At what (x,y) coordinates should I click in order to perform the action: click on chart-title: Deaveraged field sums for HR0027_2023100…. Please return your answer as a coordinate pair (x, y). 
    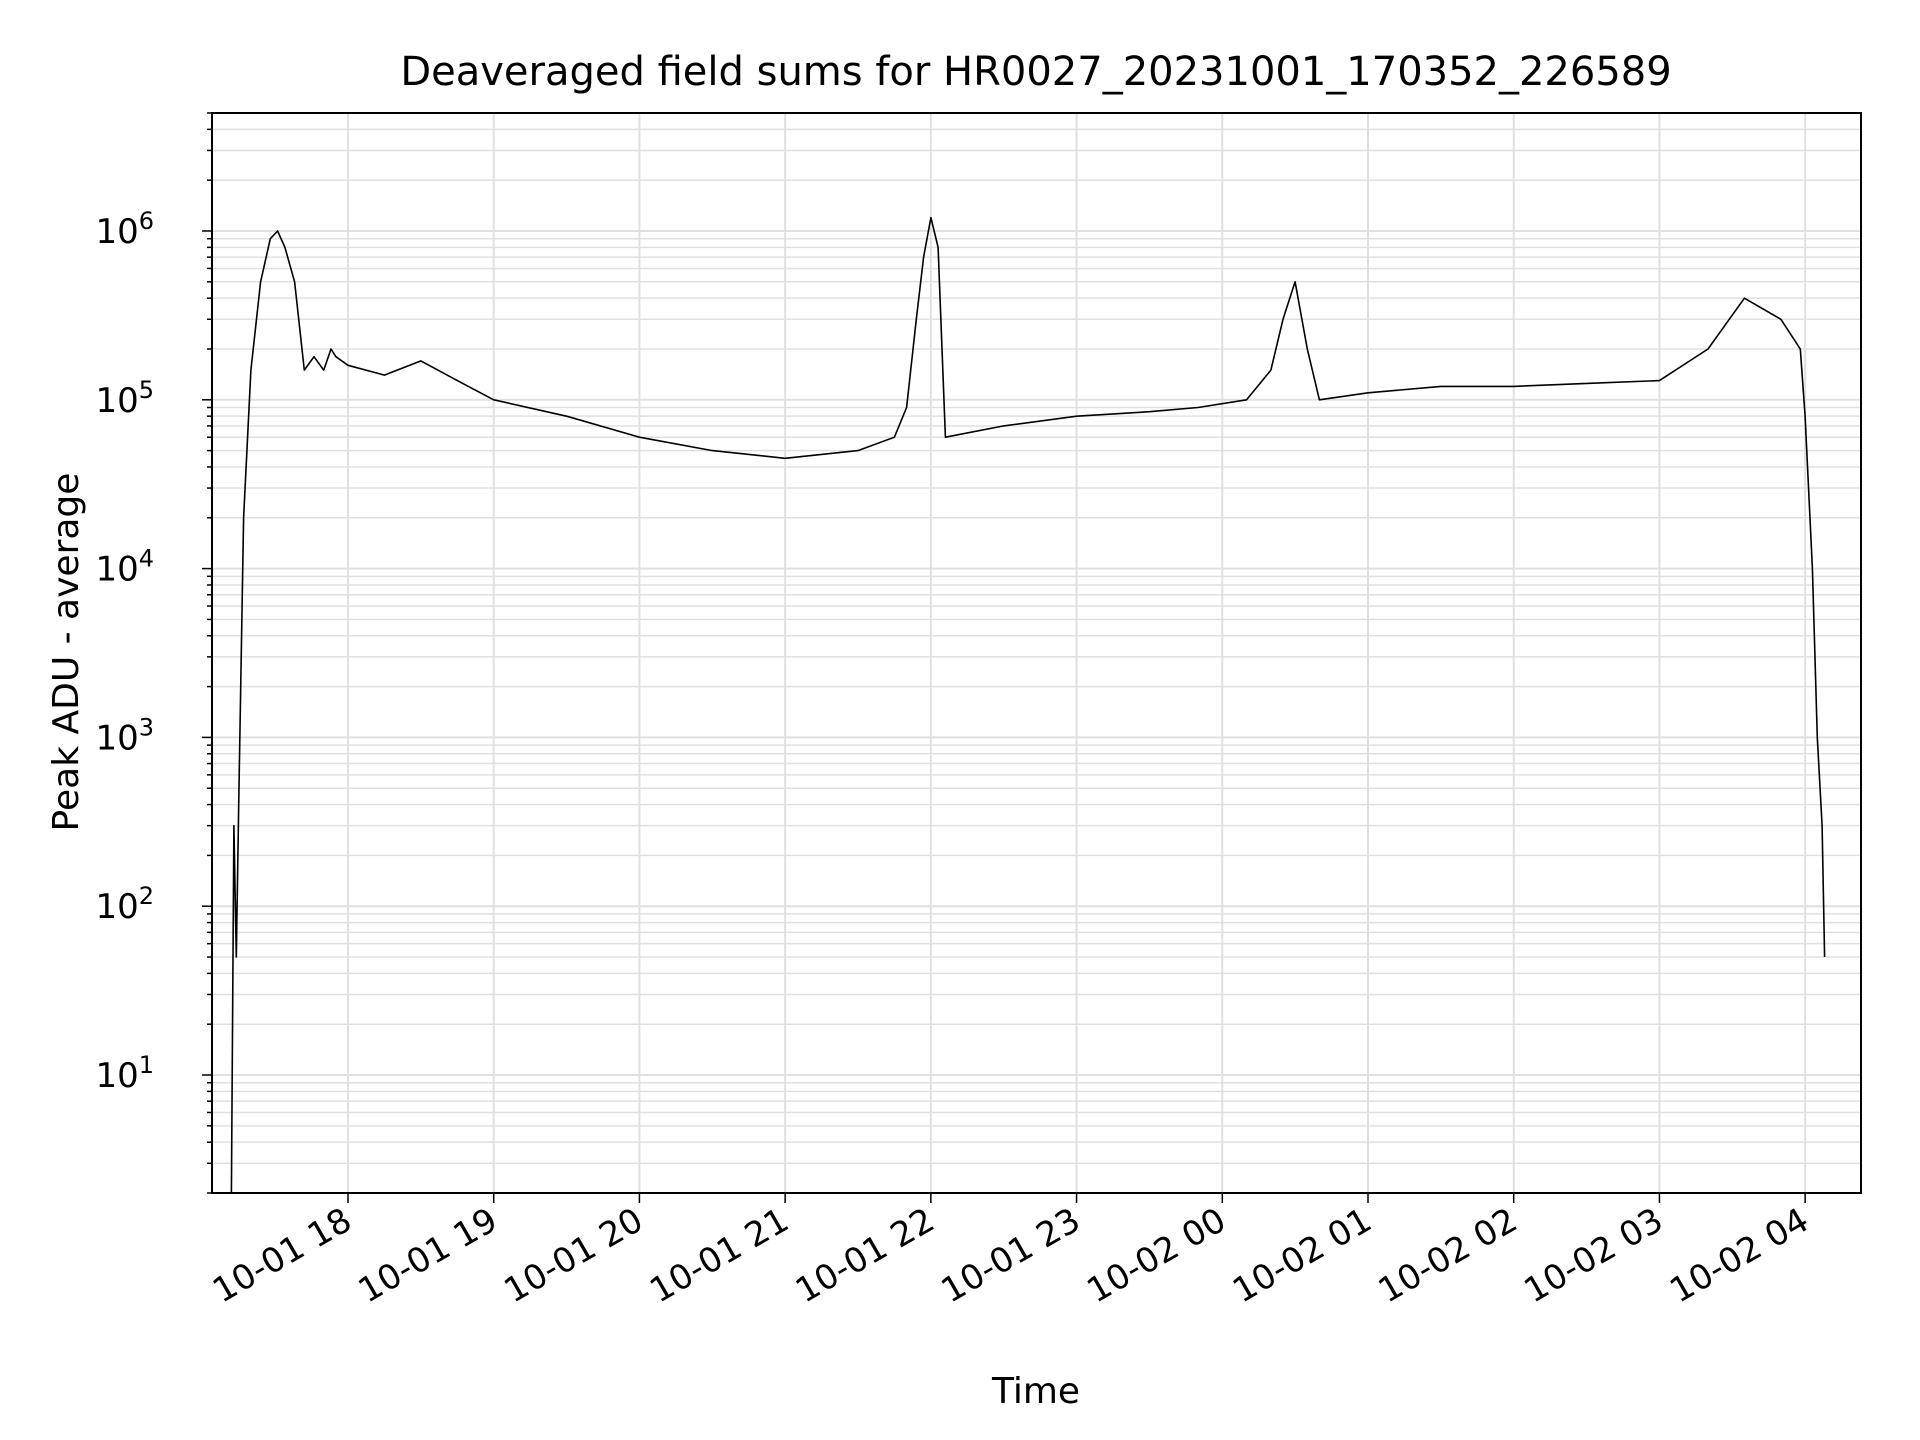
    Looking at the image, I should click on (1035, 72).